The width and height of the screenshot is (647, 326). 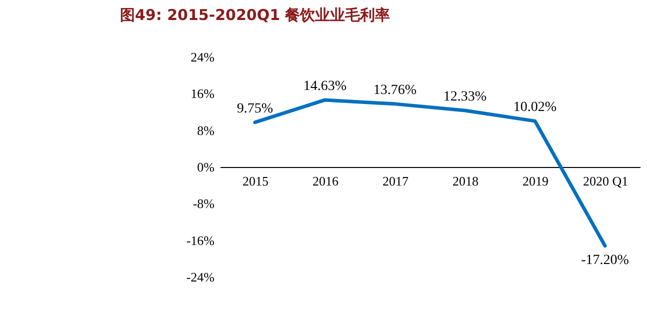 I want to click on y-tick-label: -16%, so click(x=200, y=240).